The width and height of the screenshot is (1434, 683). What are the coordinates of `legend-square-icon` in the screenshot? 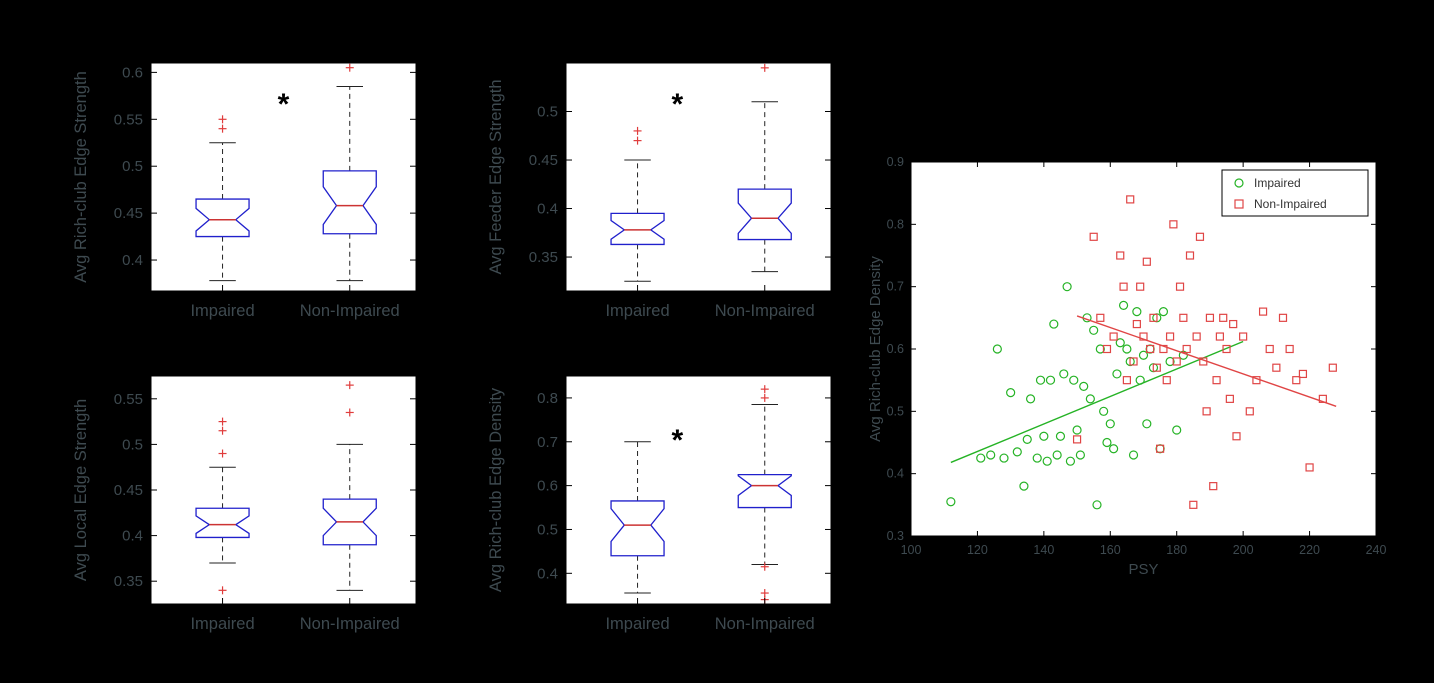 It's located at (1239, 204).